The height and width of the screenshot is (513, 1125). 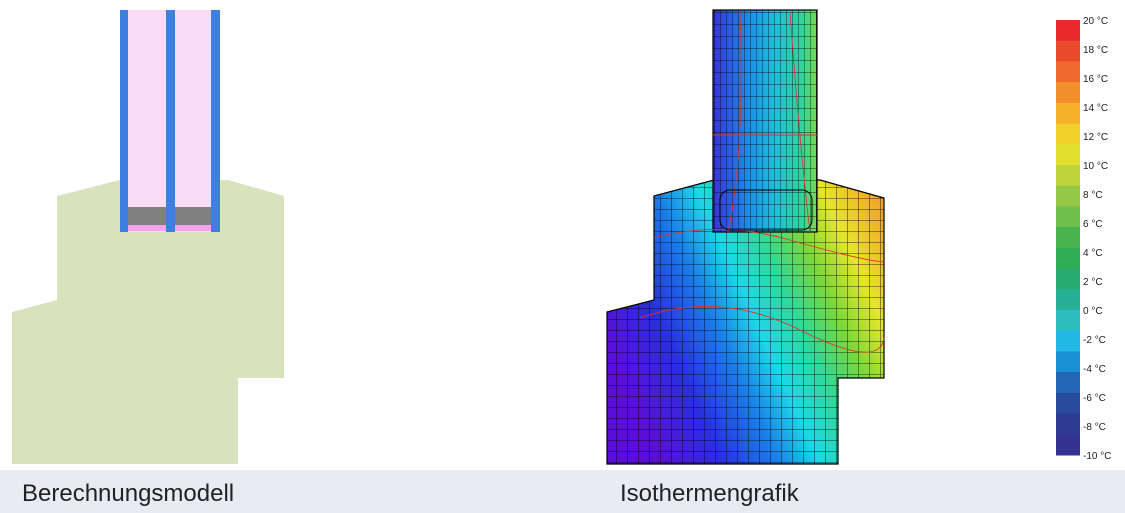 What do you see at coordinates (1094, 369) in the screenshot?
I see `legend-label: -4 °C` at bounding box center [1094, 369].